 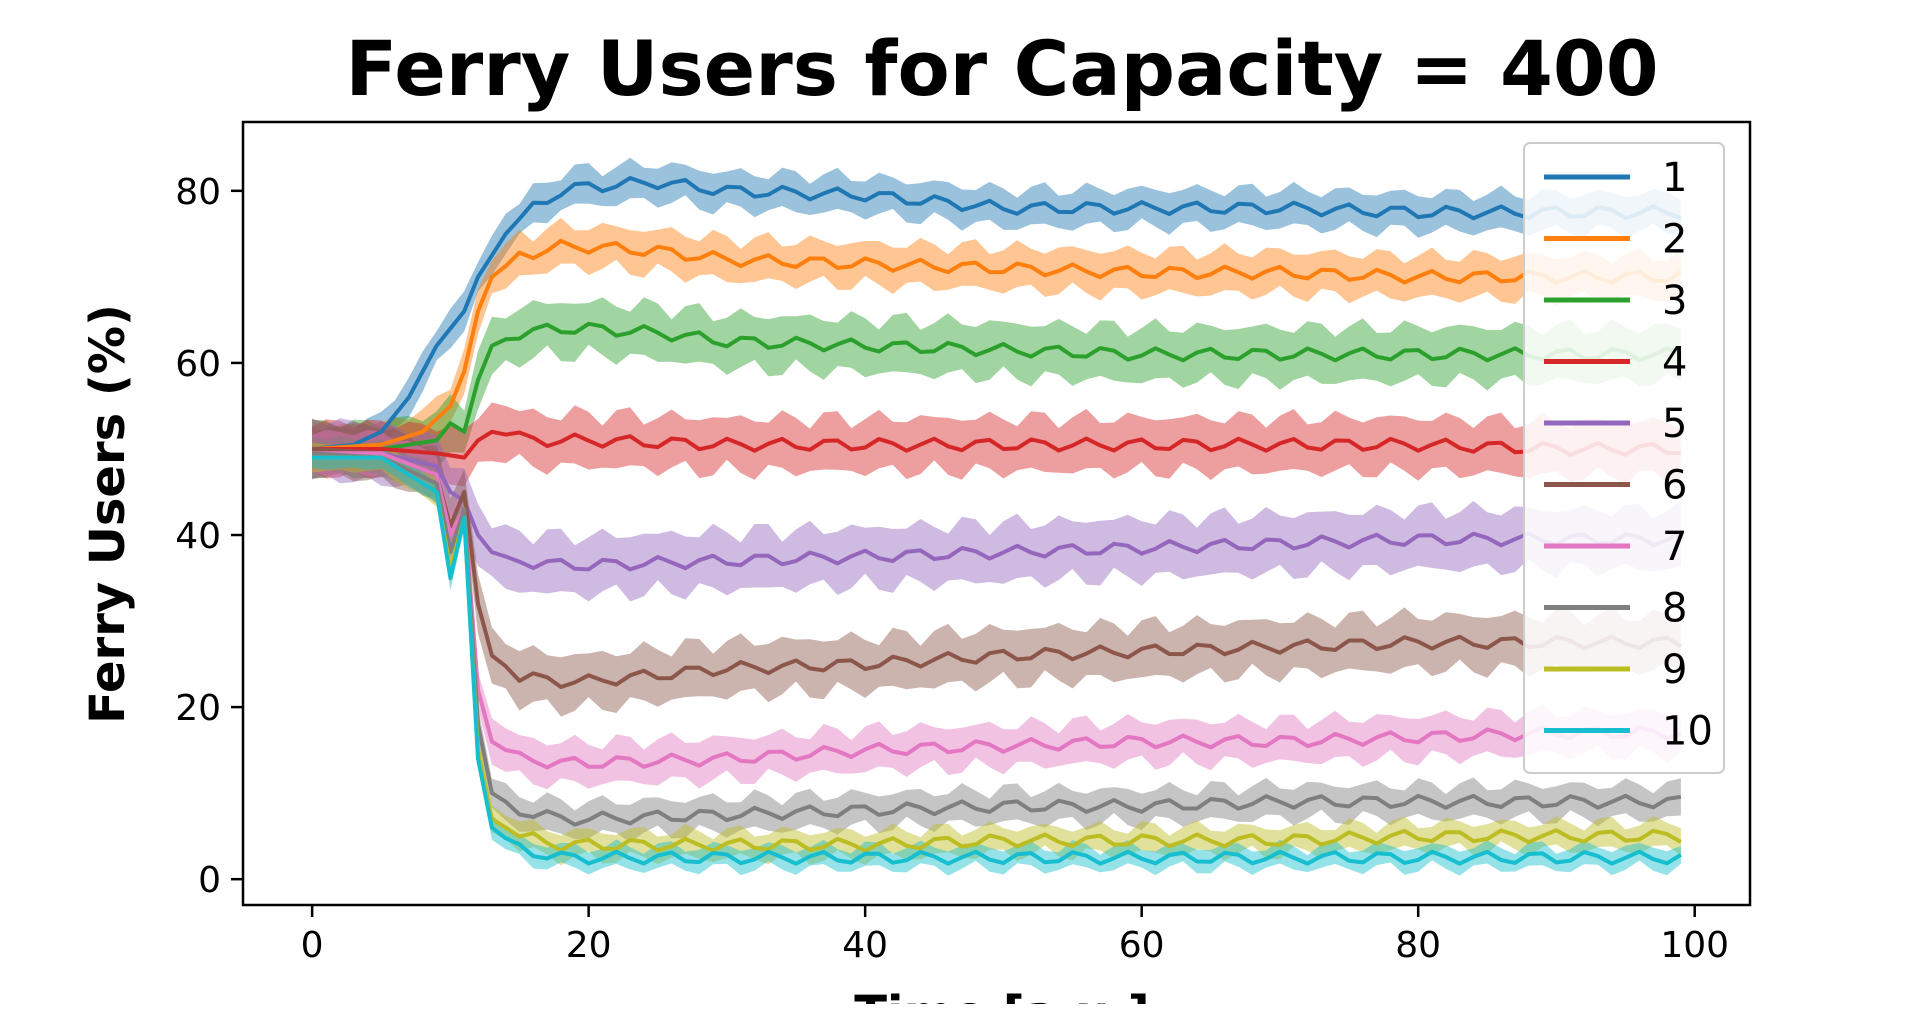 I want to click on y-axis-ticks: 0 20 40 60 80, so click(x=209, y=536).